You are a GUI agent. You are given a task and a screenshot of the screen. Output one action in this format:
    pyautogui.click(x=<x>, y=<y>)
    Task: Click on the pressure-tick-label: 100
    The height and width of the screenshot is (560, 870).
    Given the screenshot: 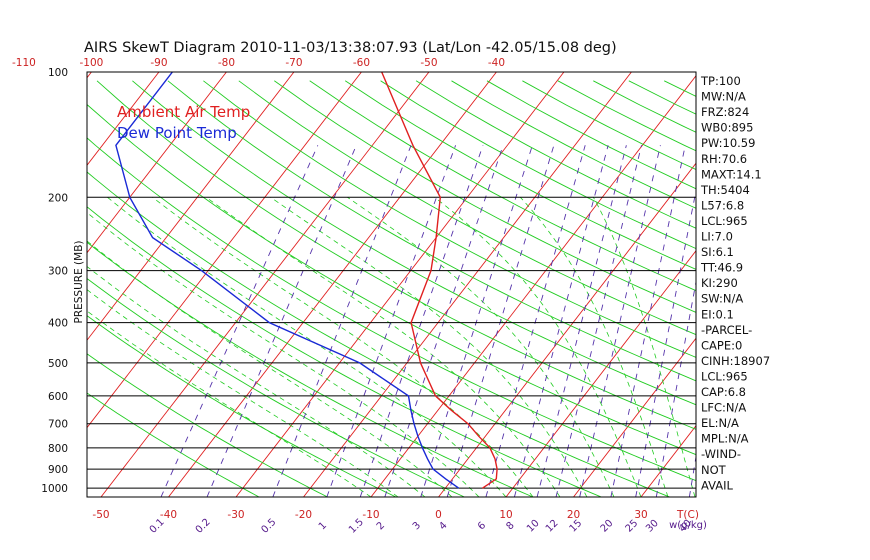 What is the action you would take?
    pyautogui.click(x=58, y=73)
    